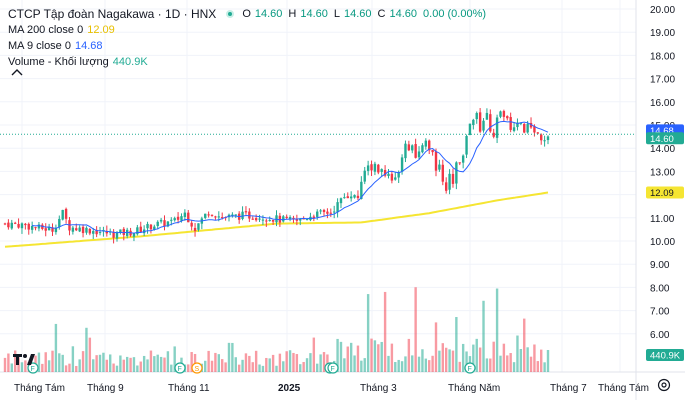  Describe the element at coordinates (248, 46) in the screenshot. I see `legend-ma9-row: MA 9 close 0 14.68` at that location.